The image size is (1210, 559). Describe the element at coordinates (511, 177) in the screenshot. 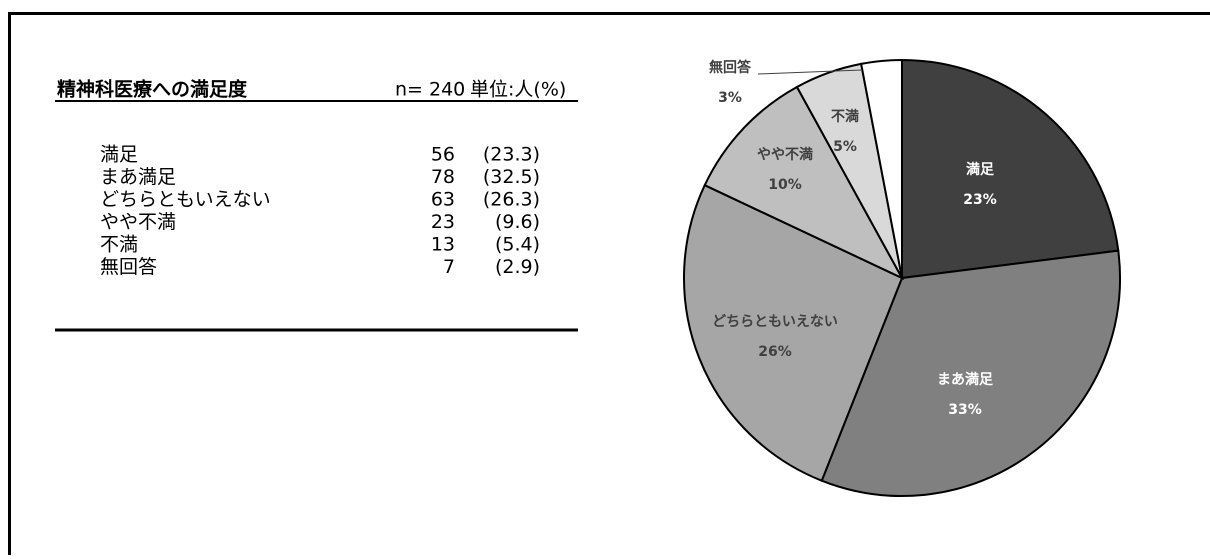

I see `row-percent: (32.5)` at that location.